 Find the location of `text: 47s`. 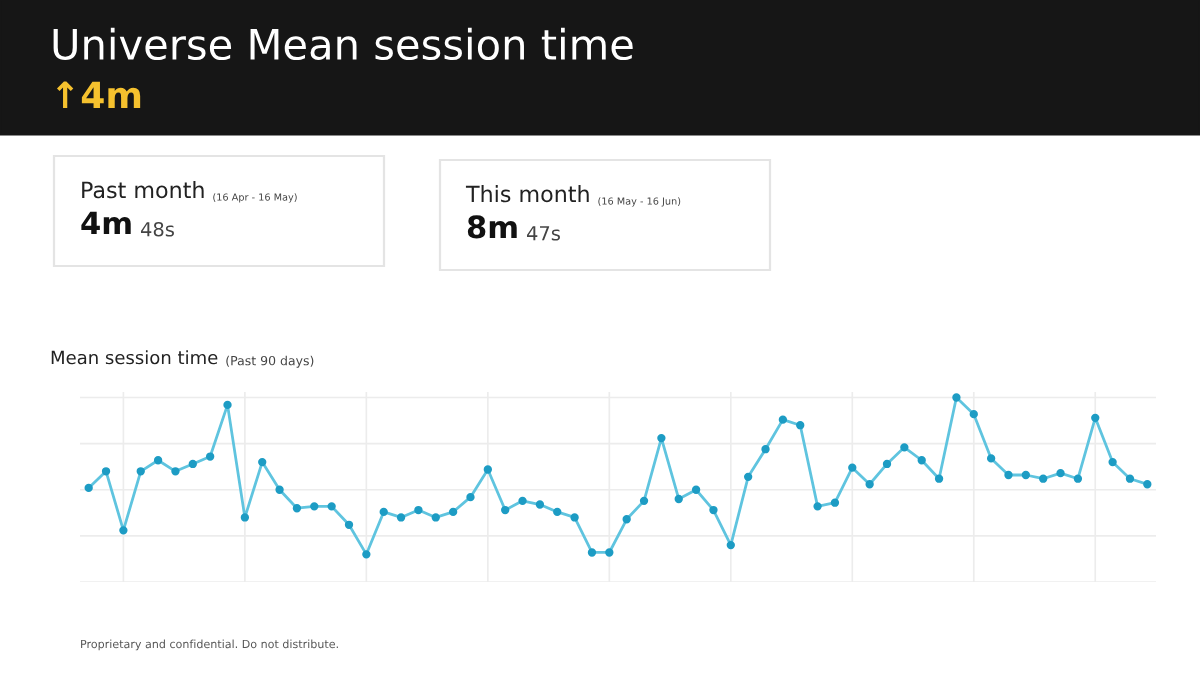

text: 47s is located at coordinates (543, 233).